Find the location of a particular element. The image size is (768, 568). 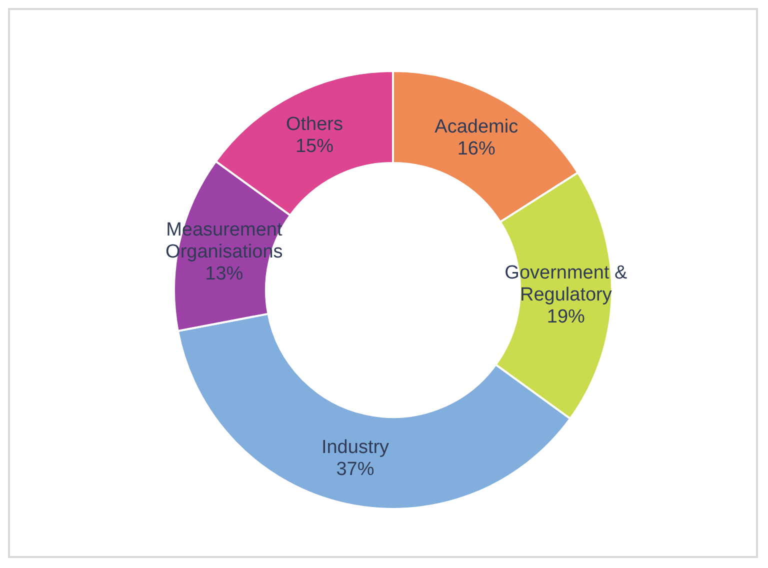

data-label: 13% is located at coordinates (224, 273).